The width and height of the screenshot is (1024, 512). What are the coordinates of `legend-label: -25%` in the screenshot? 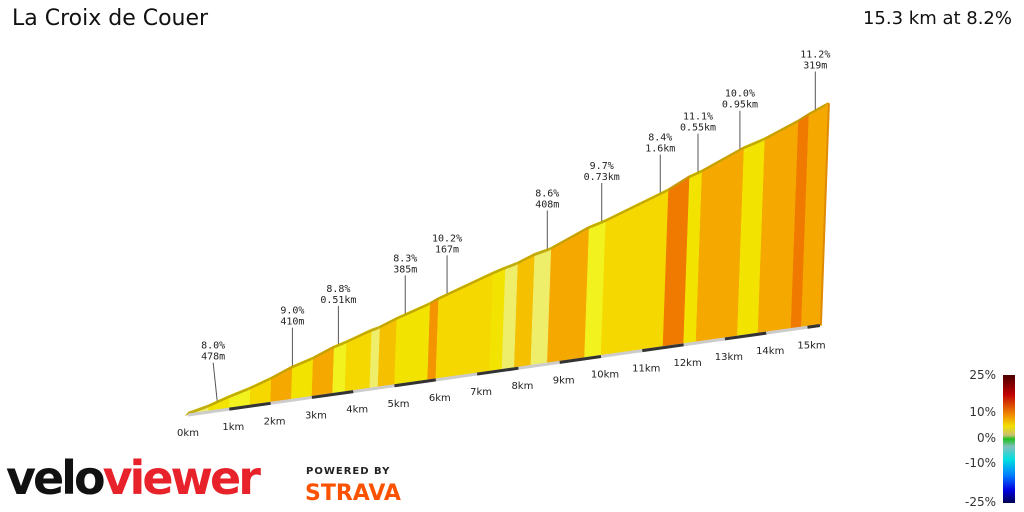 It's located at (980, 502).